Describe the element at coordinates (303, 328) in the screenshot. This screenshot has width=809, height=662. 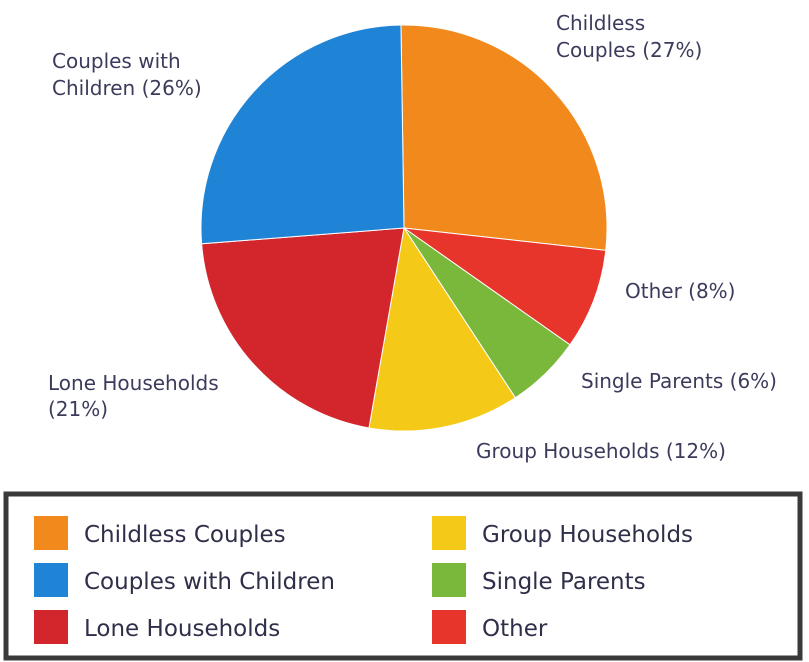
I see `pie-slice-lone-households` at that location.